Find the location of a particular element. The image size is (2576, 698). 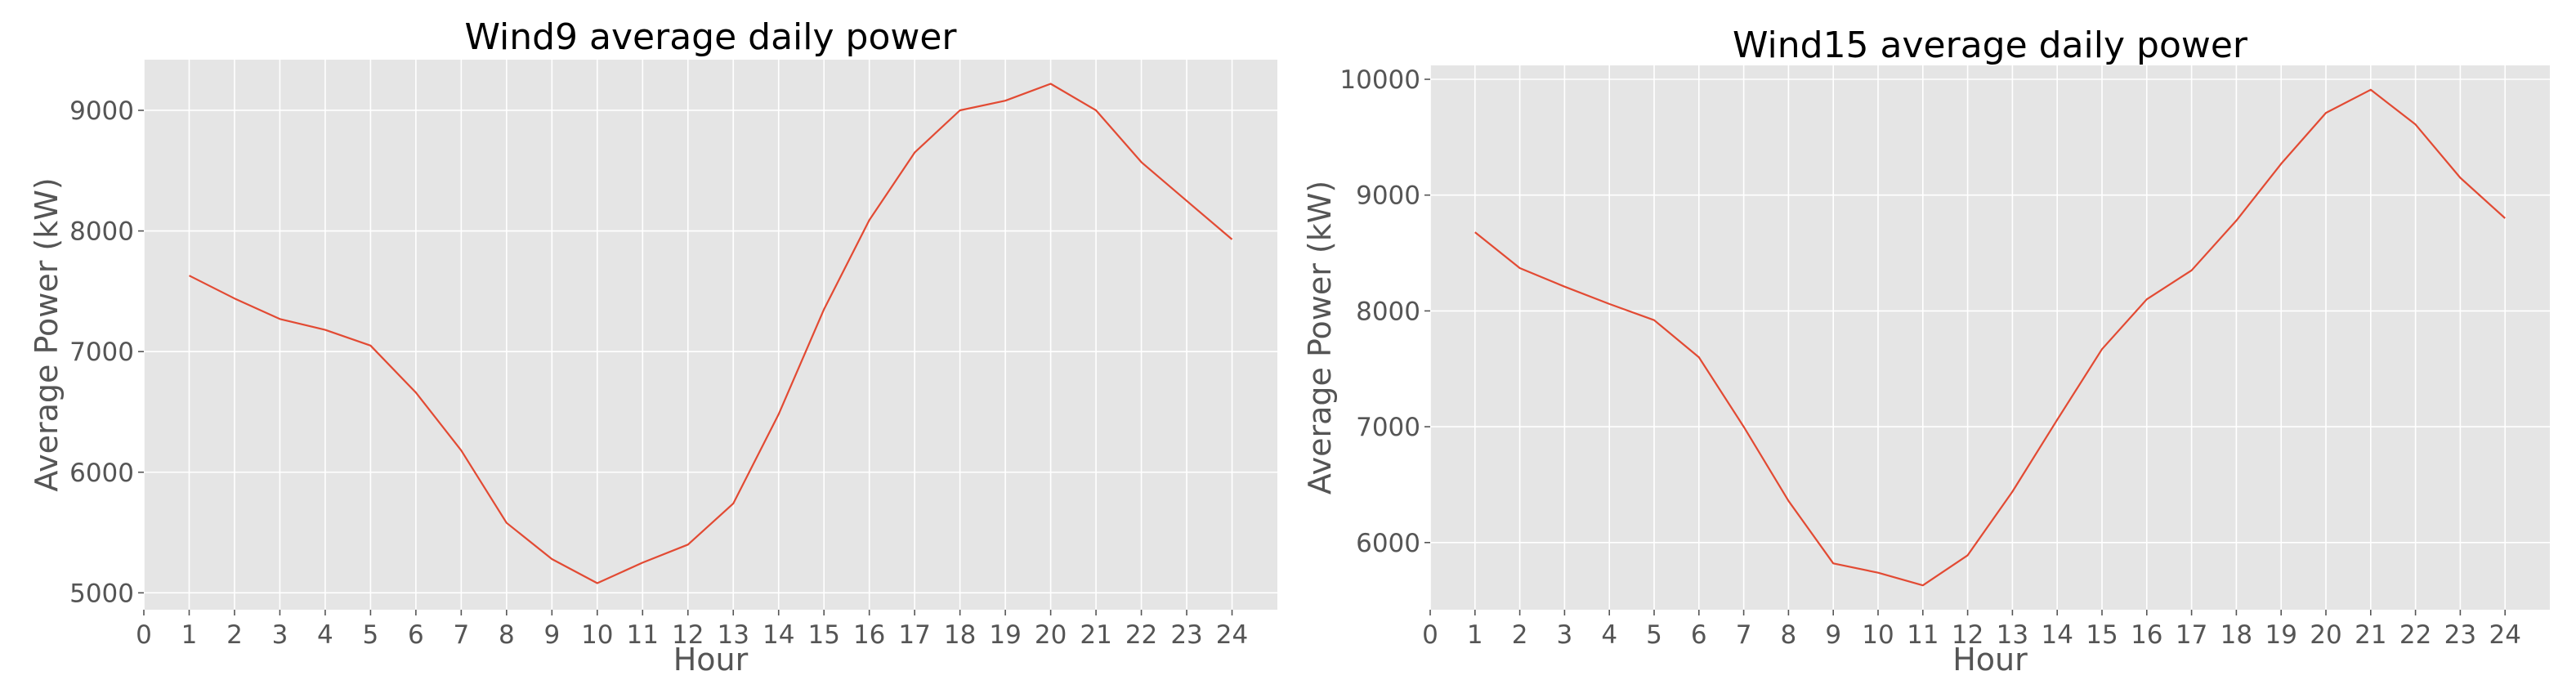

y-tick-label: 10000 is located at coordinates (1379, 80).